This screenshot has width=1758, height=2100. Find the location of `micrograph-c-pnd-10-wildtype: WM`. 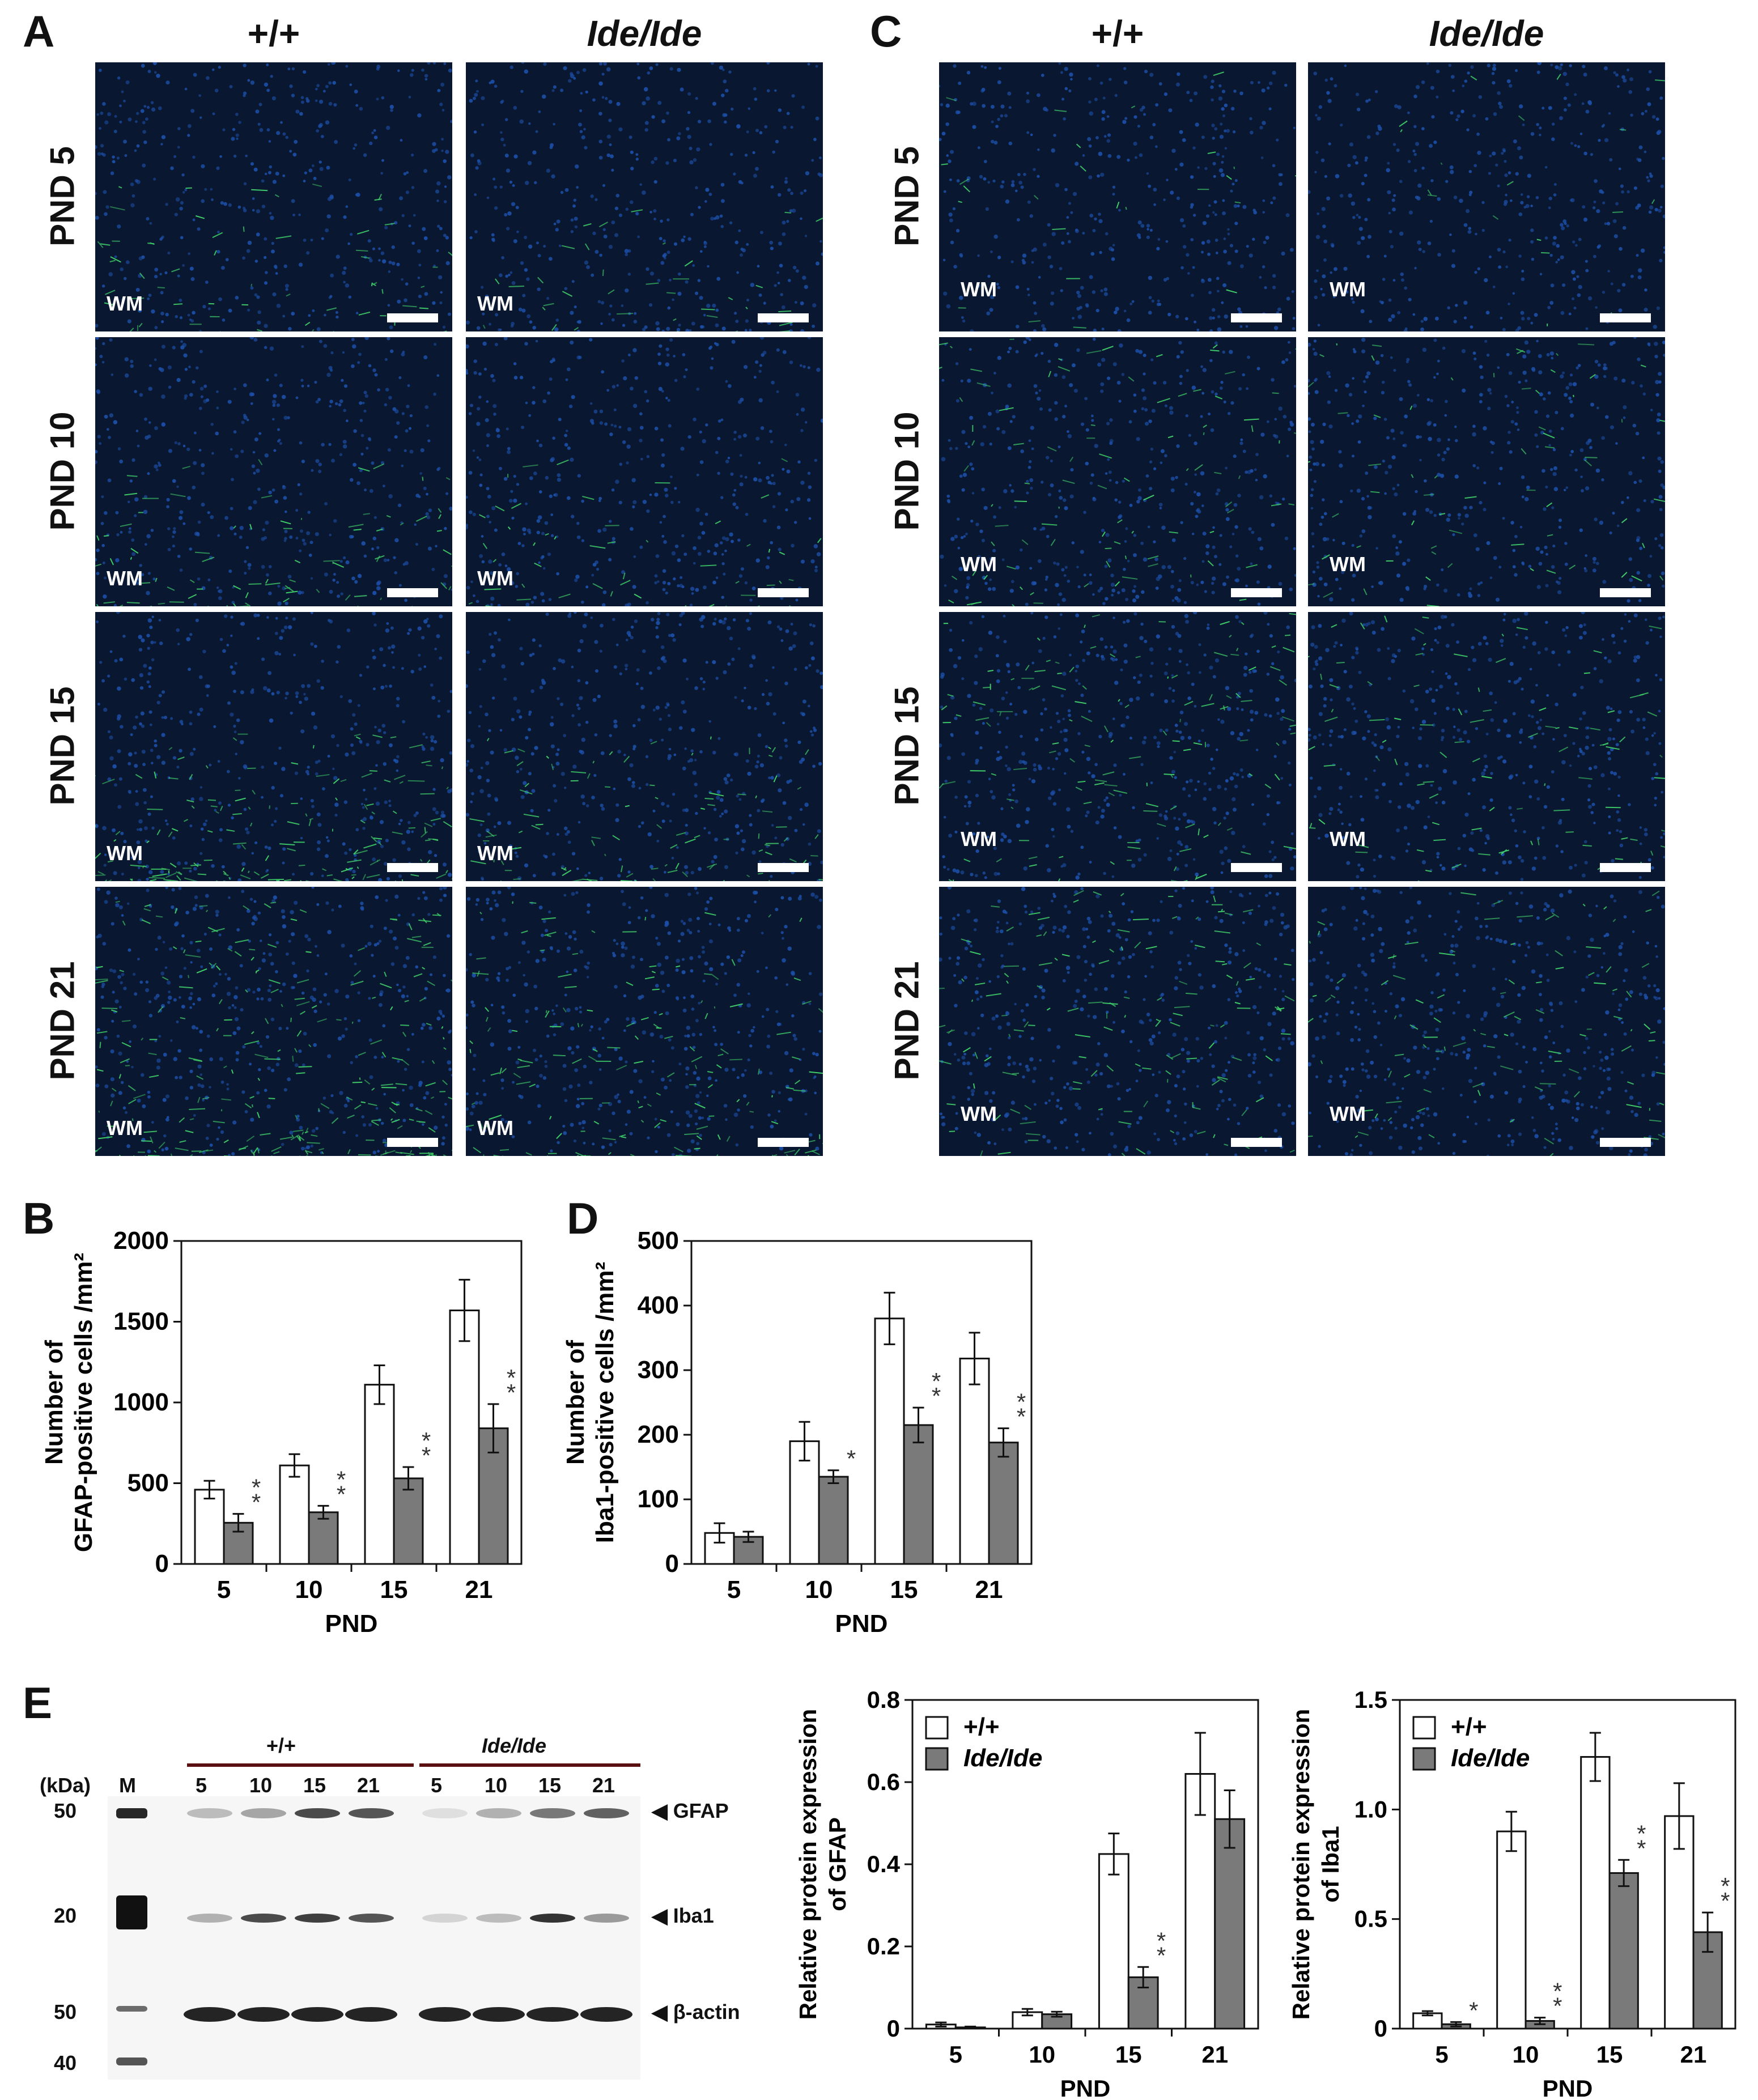

micrograph-c-pnd-10-wildtype: WM is located at coordinates (1117, 471).